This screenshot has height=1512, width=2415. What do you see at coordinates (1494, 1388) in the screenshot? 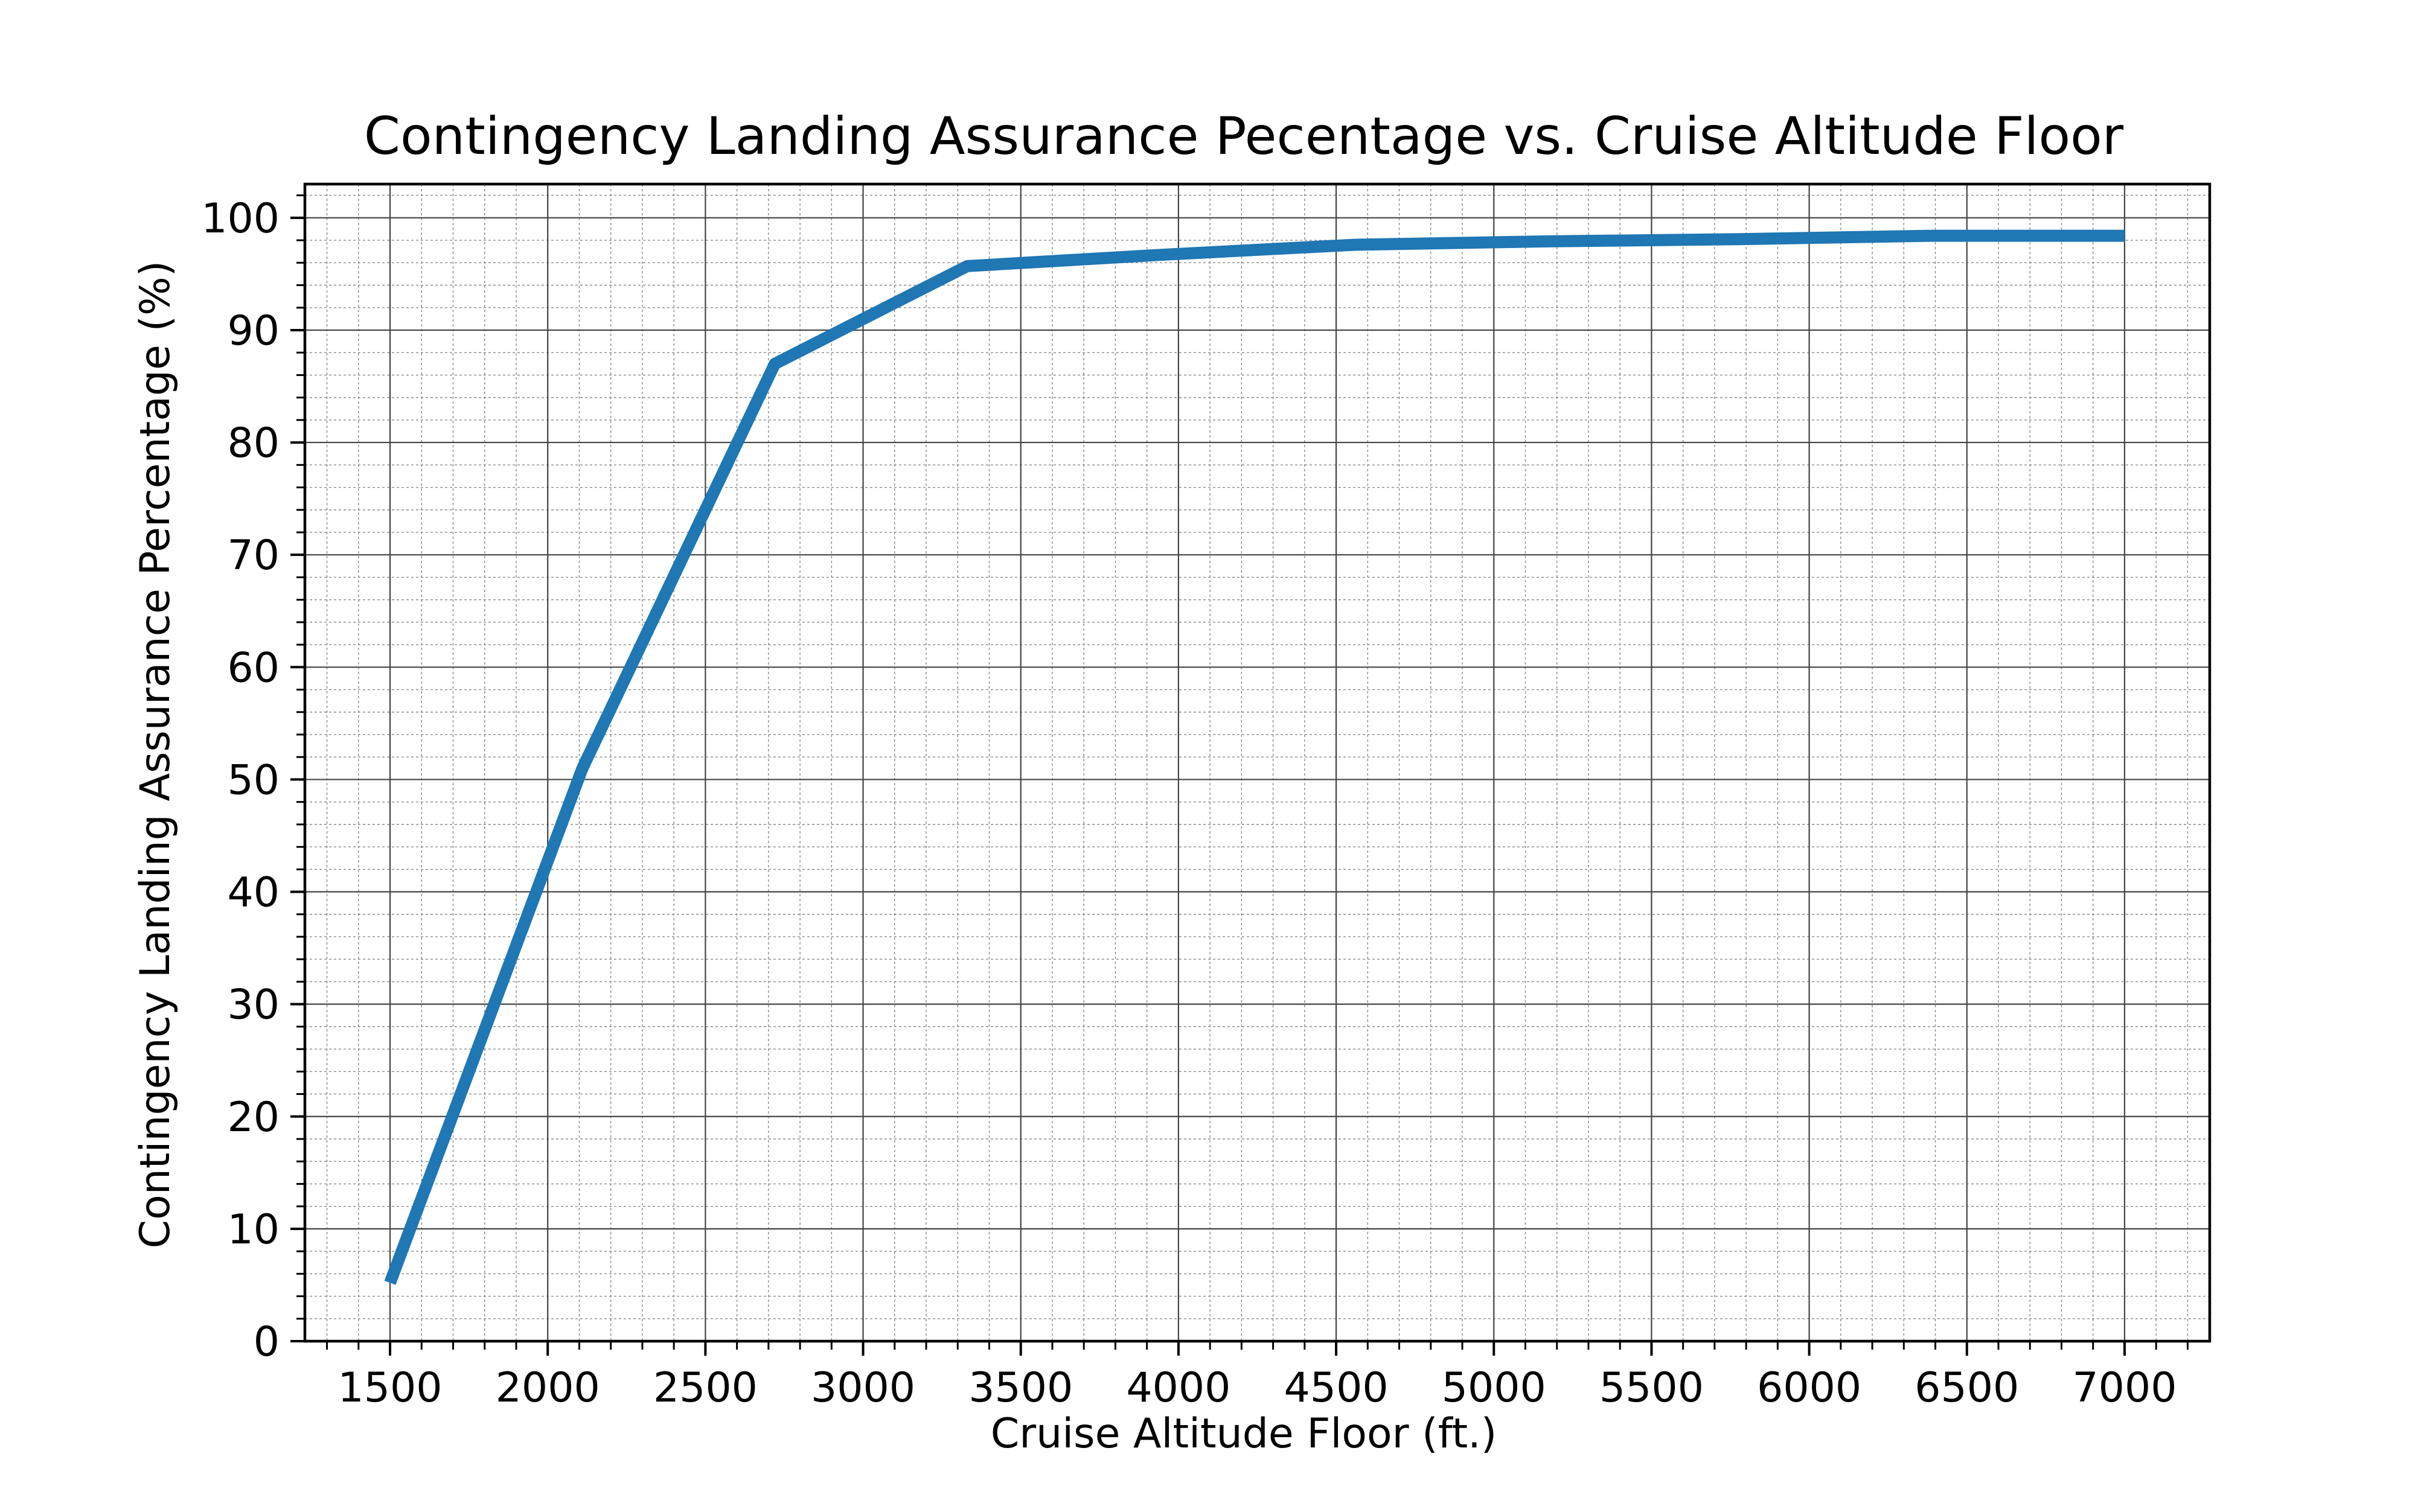
I see `x-tick-label: 5000` at bounding box center [1494, 1388].